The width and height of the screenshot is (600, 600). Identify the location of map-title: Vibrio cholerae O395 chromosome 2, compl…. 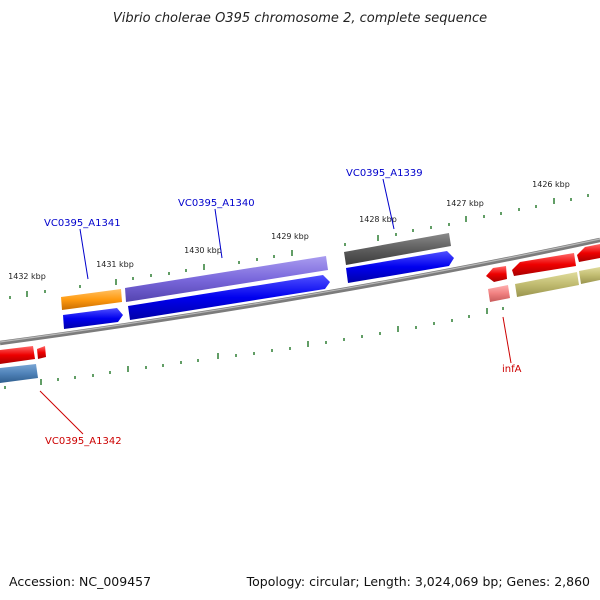
(300, 18).